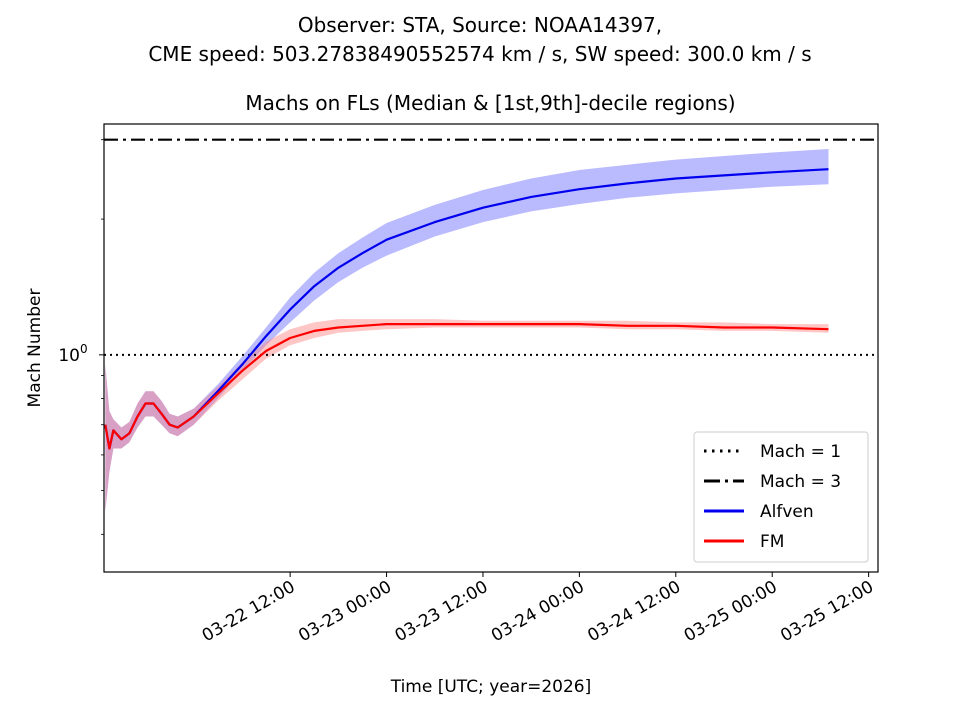 This screenshot has width=960, height=720. I want to click on x-tick-label: 03-24 12:00, so click(634, 611).